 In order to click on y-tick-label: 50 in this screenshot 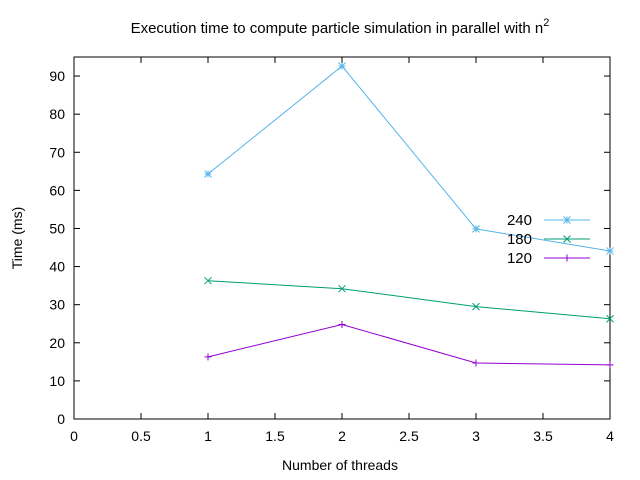, I will do `click(57, 228)`.